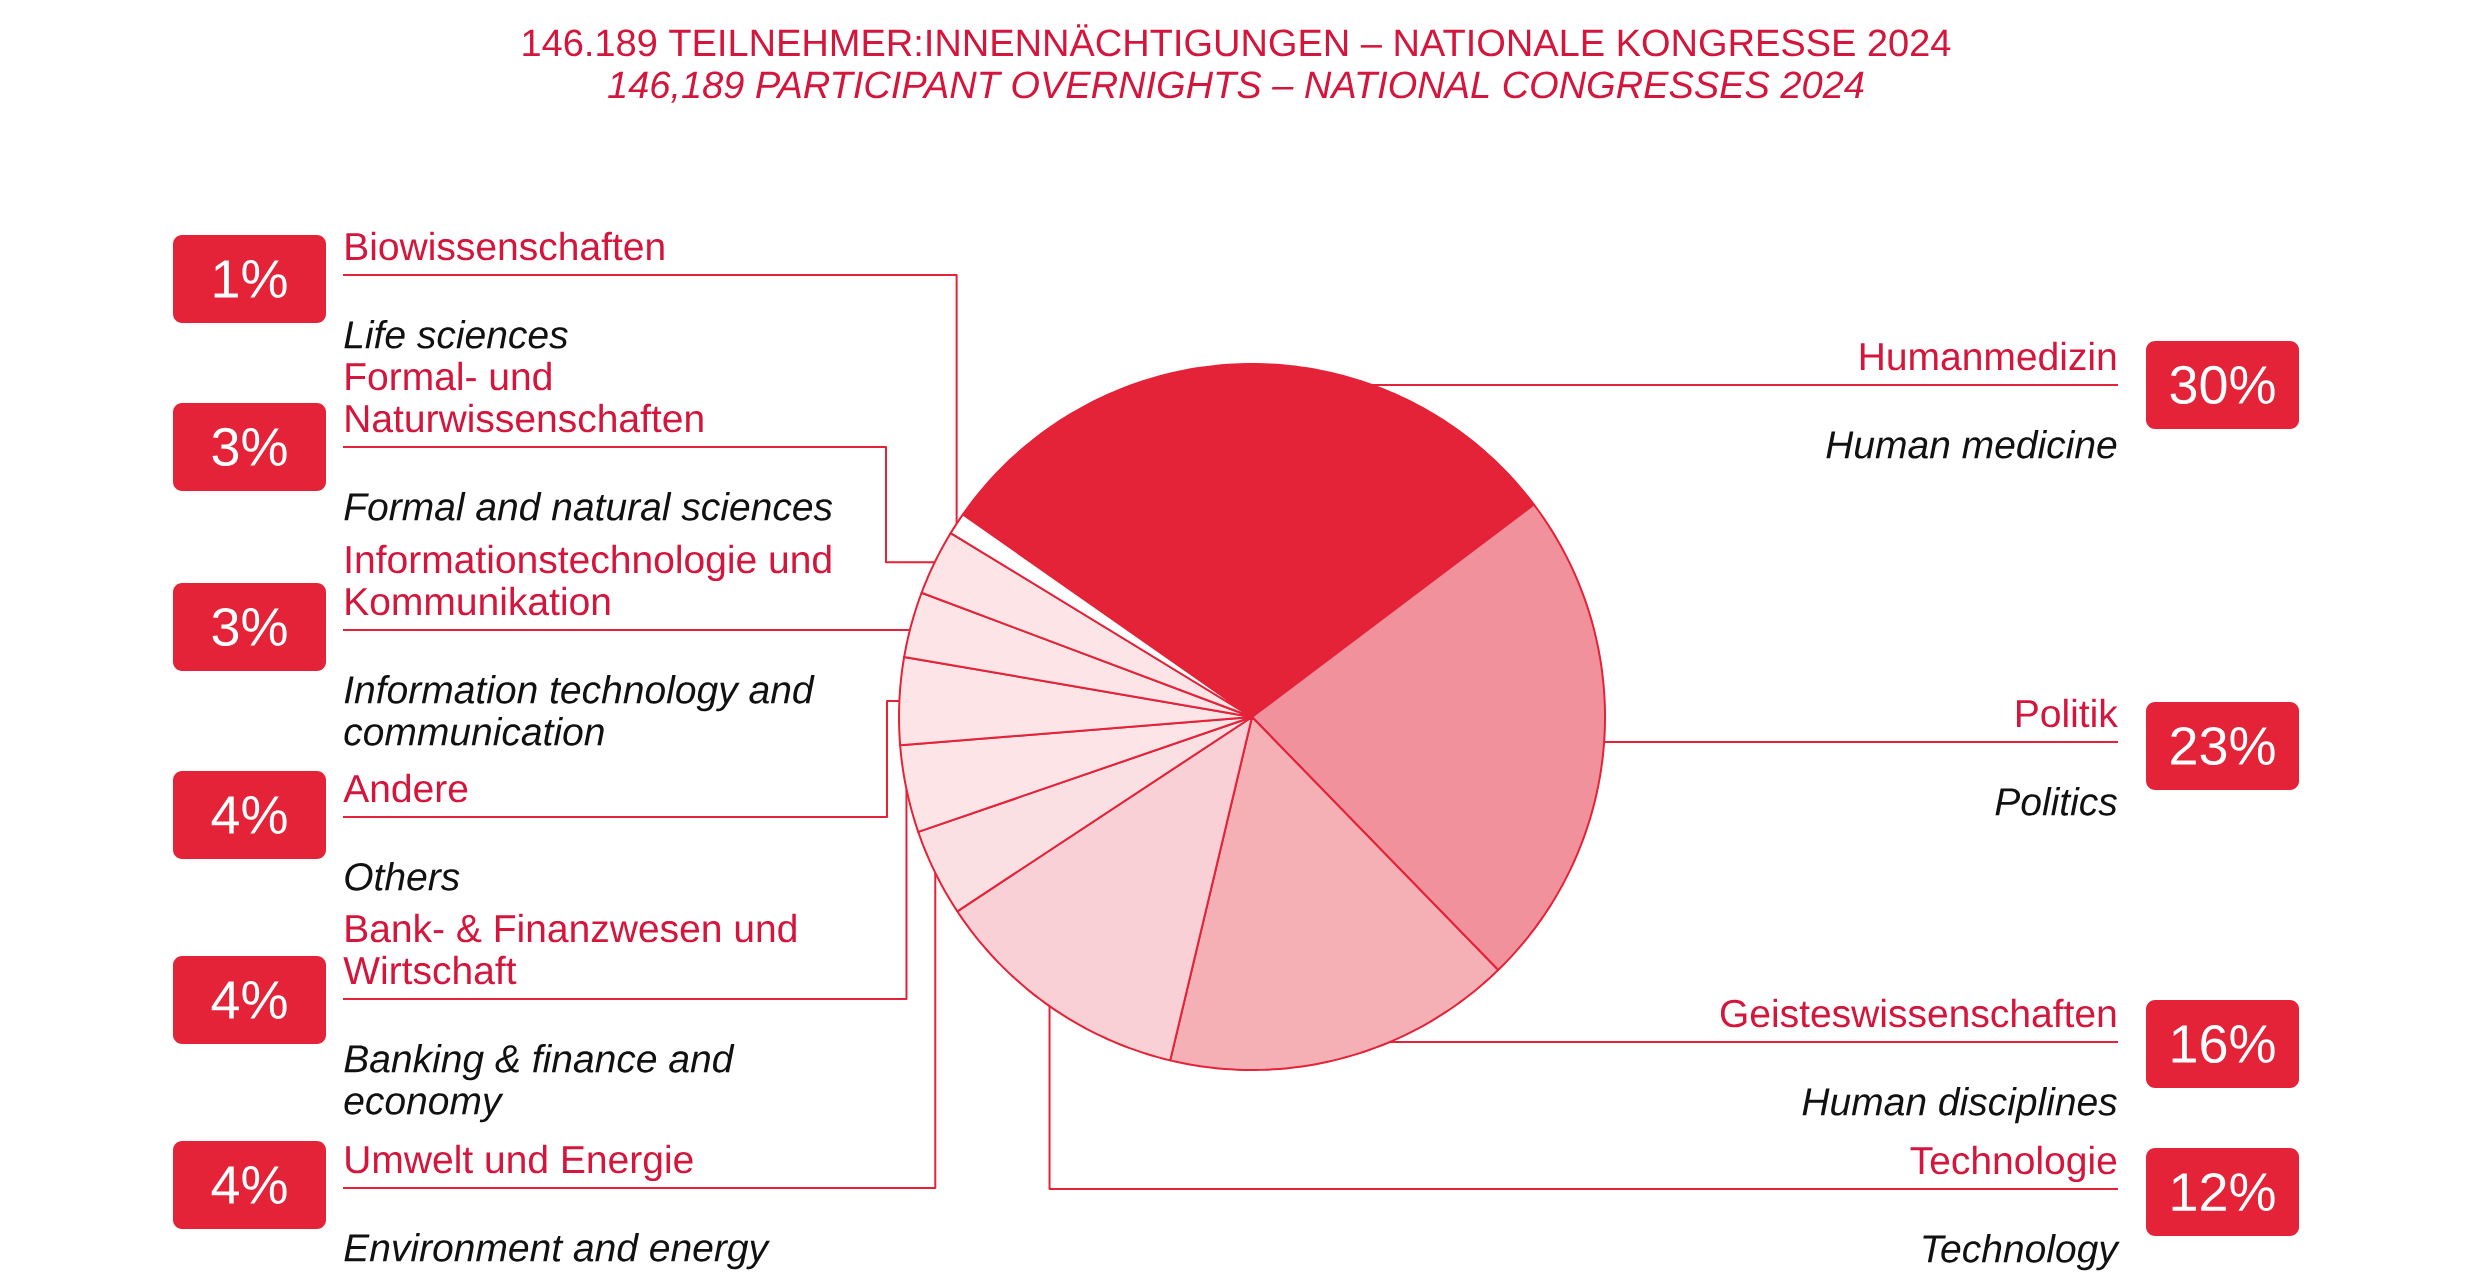  Describe the element at coordinates (1988, 356) in the screenshot. I see `slice-label: Humanmedizin` at that location.